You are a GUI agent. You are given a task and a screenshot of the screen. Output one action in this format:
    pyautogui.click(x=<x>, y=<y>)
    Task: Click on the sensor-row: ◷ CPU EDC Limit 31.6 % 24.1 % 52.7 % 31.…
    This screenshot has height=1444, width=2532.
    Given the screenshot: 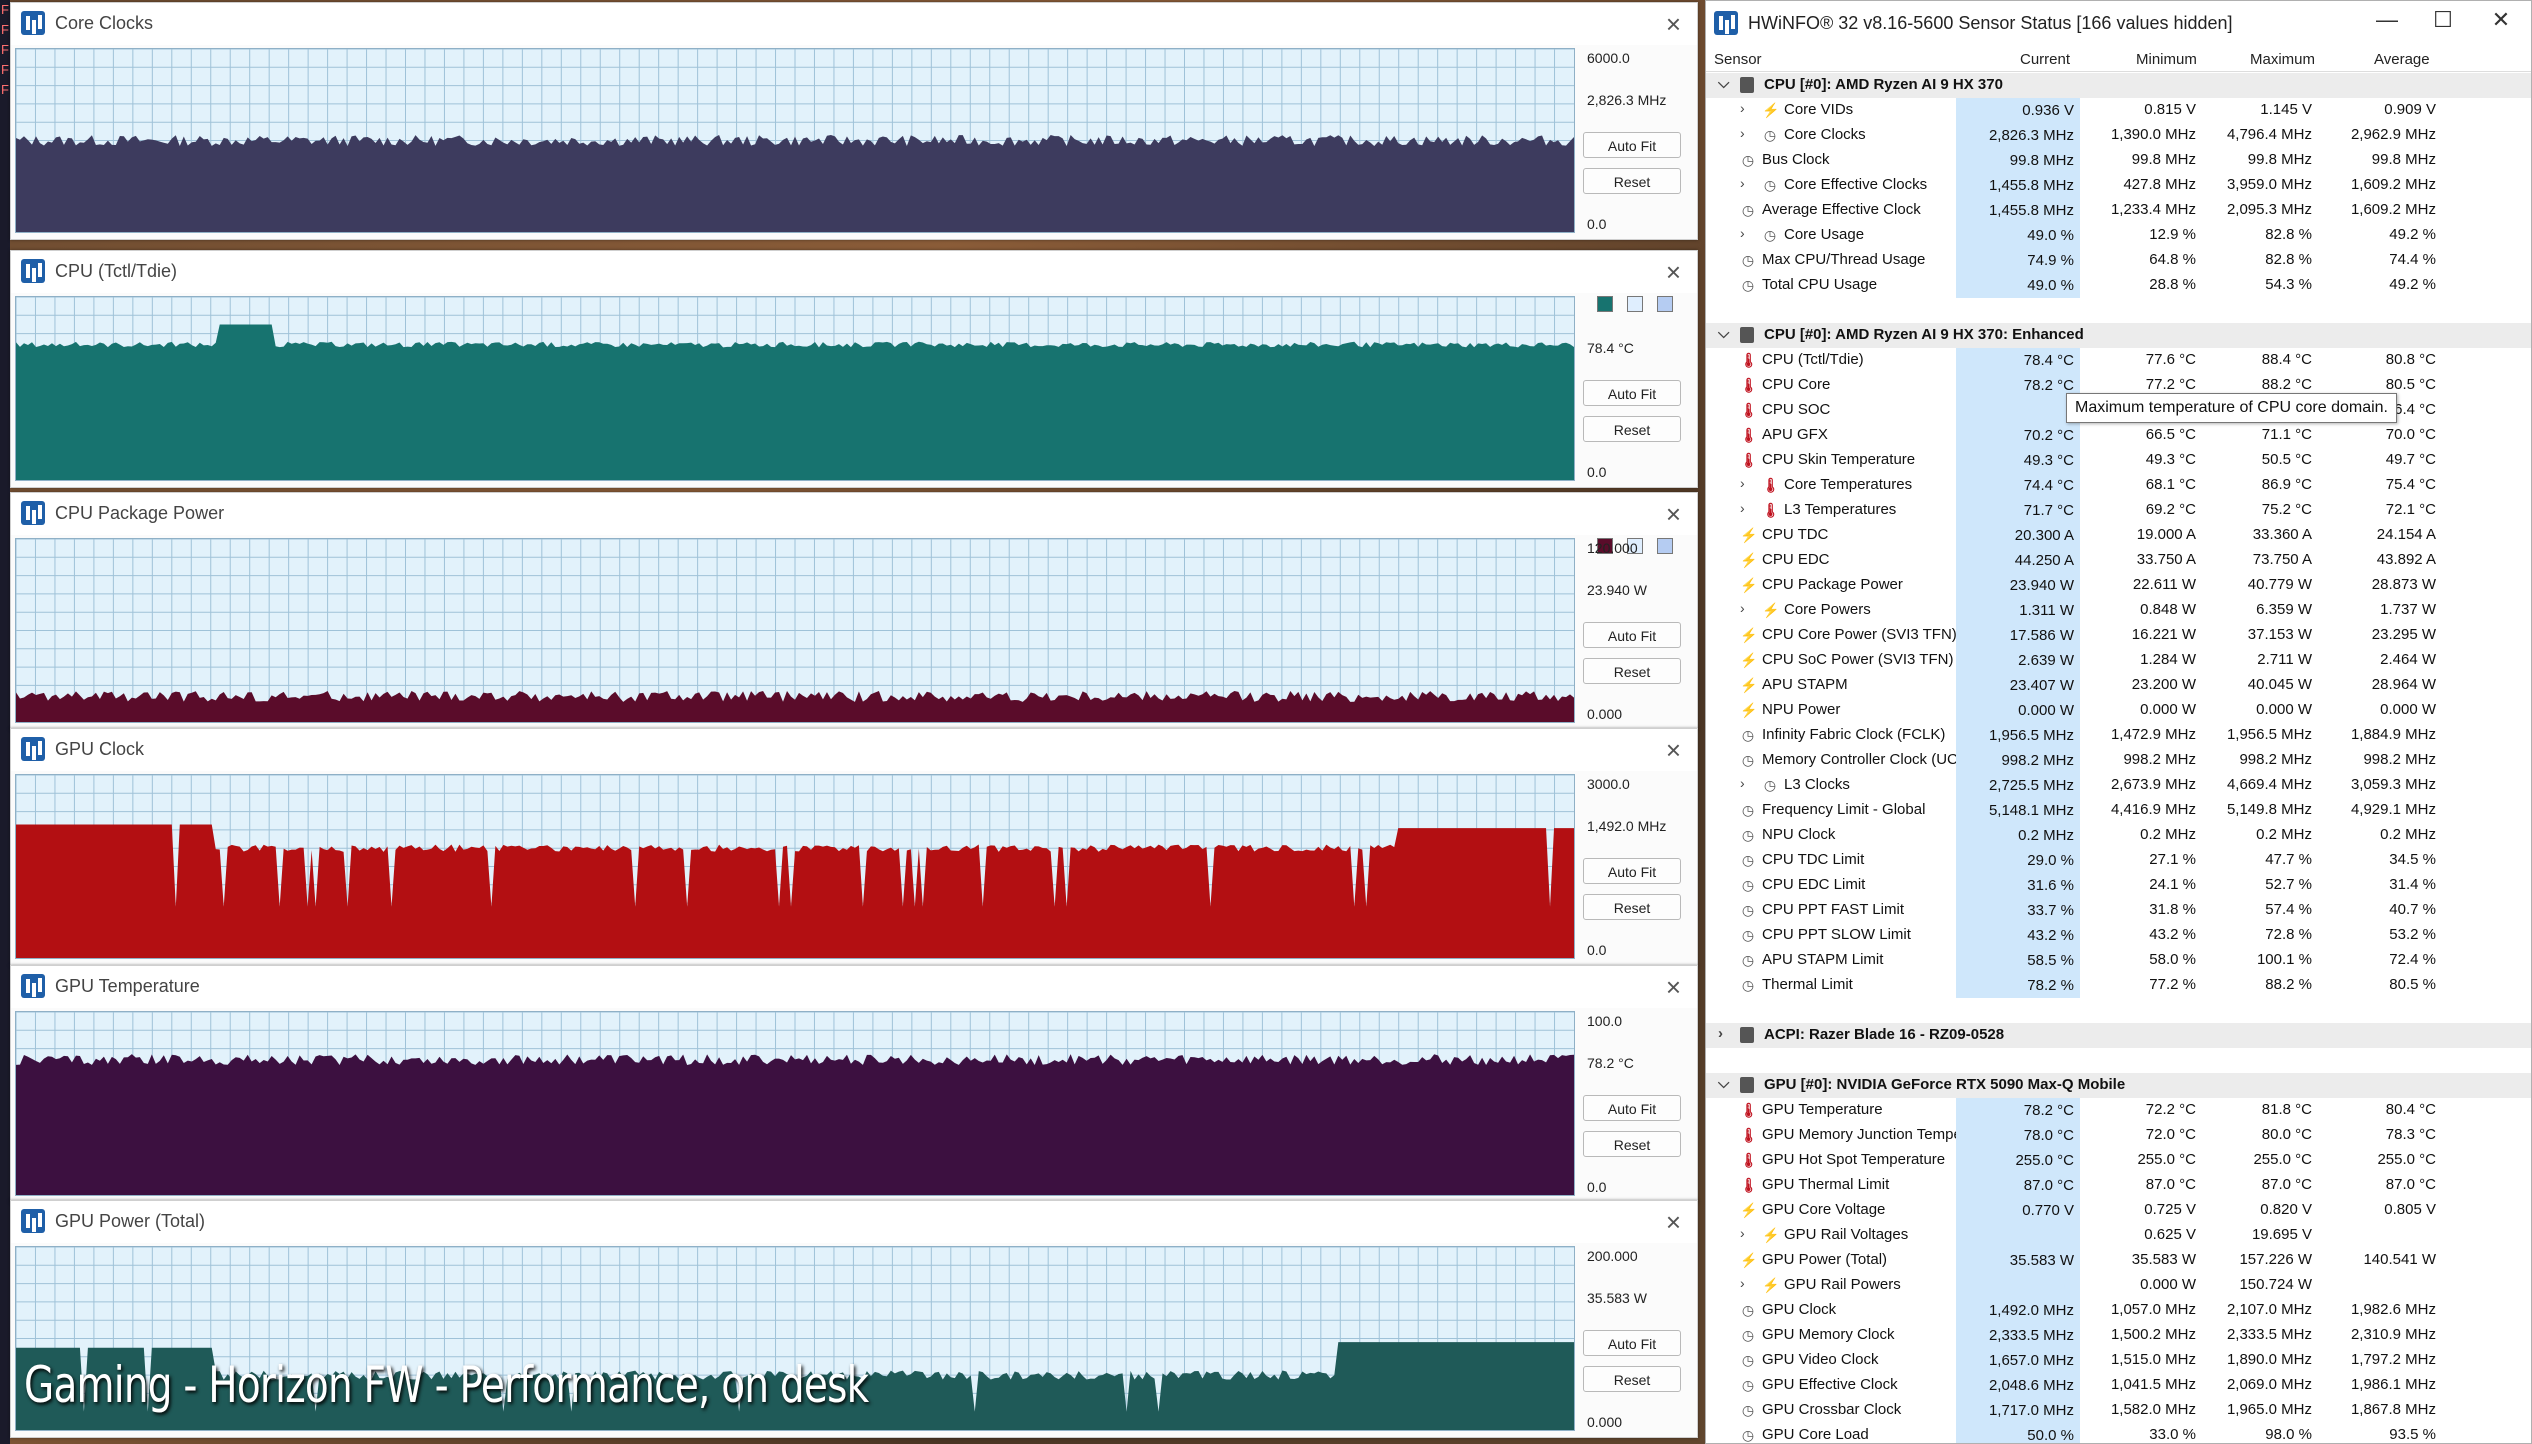 What is the action you would take?
    pyautogui.click(x=2118, y=885)
    